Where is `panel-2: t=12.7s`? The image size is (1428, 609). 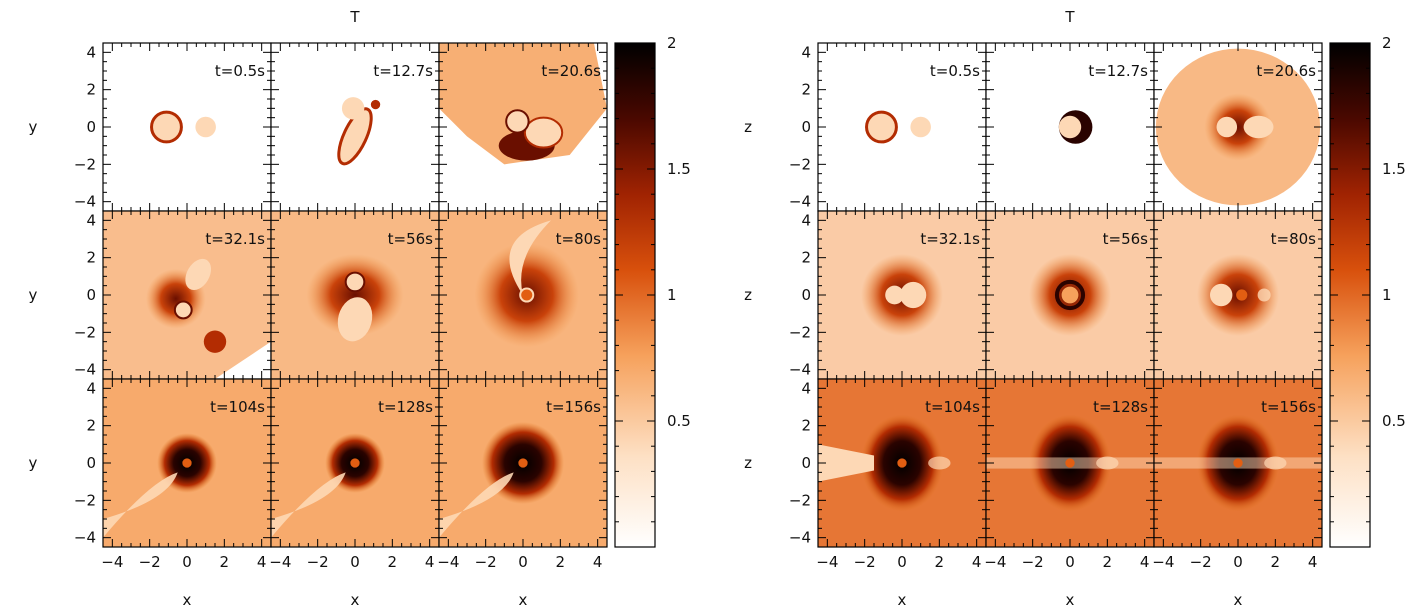 panel-2: t=12.7s is located at coordinates (355, 127).